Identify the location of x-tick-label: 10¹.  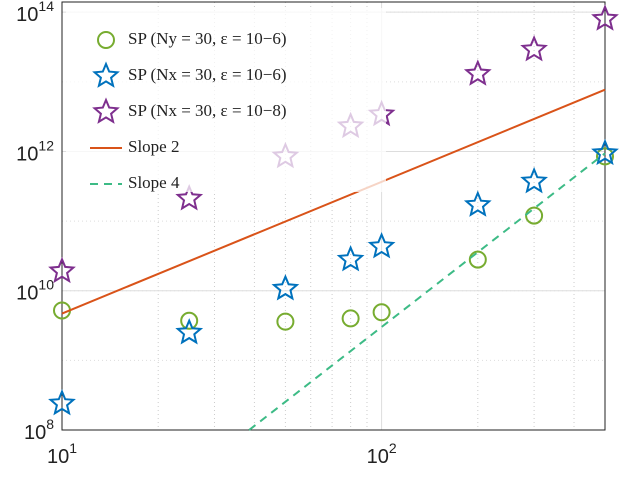
(62, 454).